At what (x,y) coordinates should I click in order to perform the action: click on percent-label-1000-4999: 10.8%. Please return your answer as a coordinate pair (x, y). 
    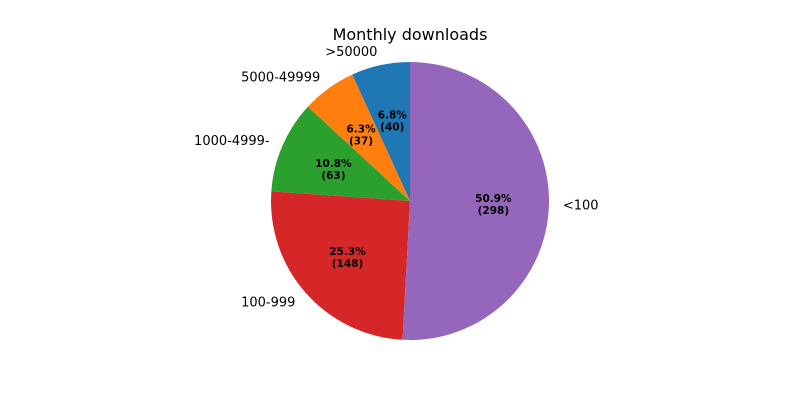
    Looking at the image, I should click on (333, 164).